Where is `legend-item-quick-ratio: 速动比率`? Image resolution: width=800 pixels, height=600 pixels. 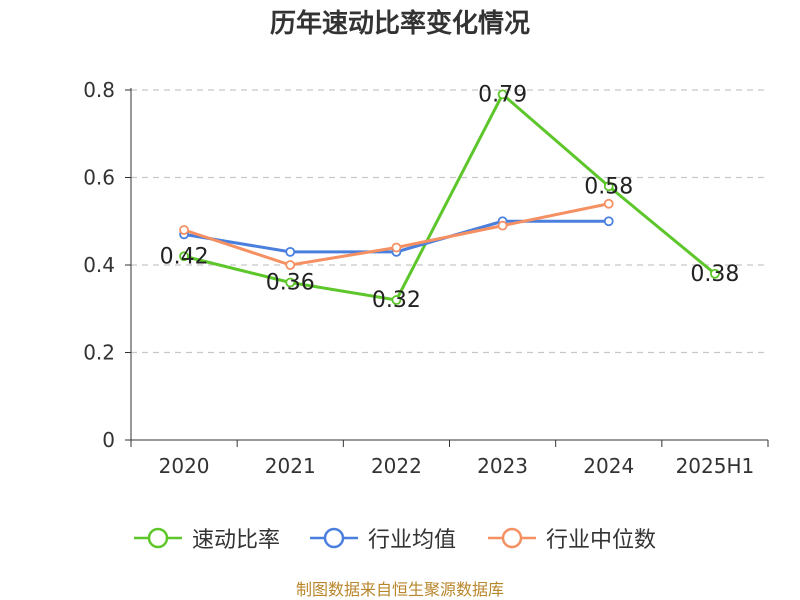 legend-item-quick-ratio: 速动比率 is located at coordinates (207, 538).